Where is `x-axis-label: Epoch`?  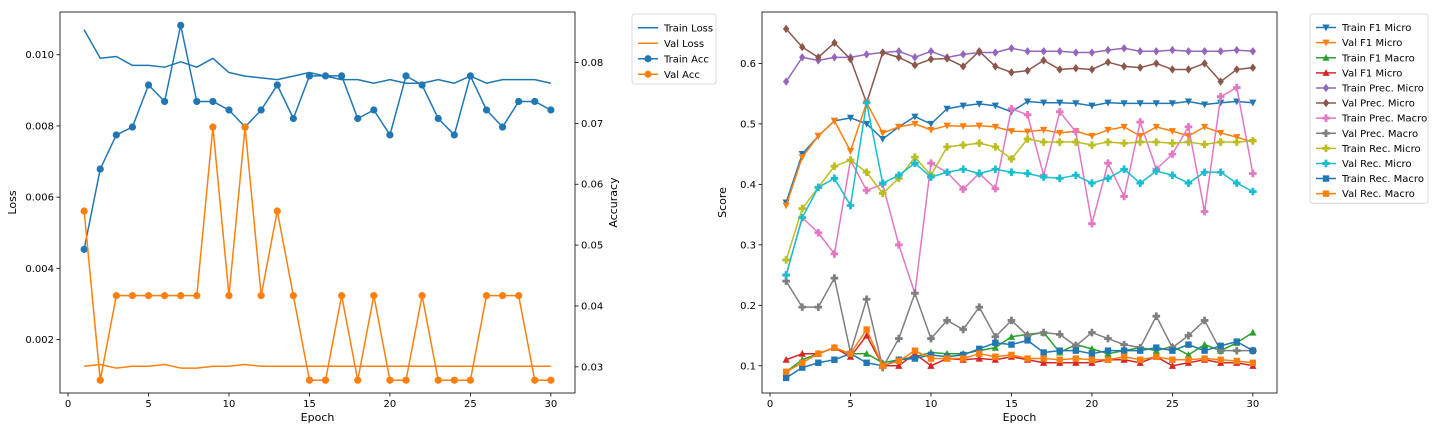
x-axis-label: Epoch is located at coordinates (1020, 417).